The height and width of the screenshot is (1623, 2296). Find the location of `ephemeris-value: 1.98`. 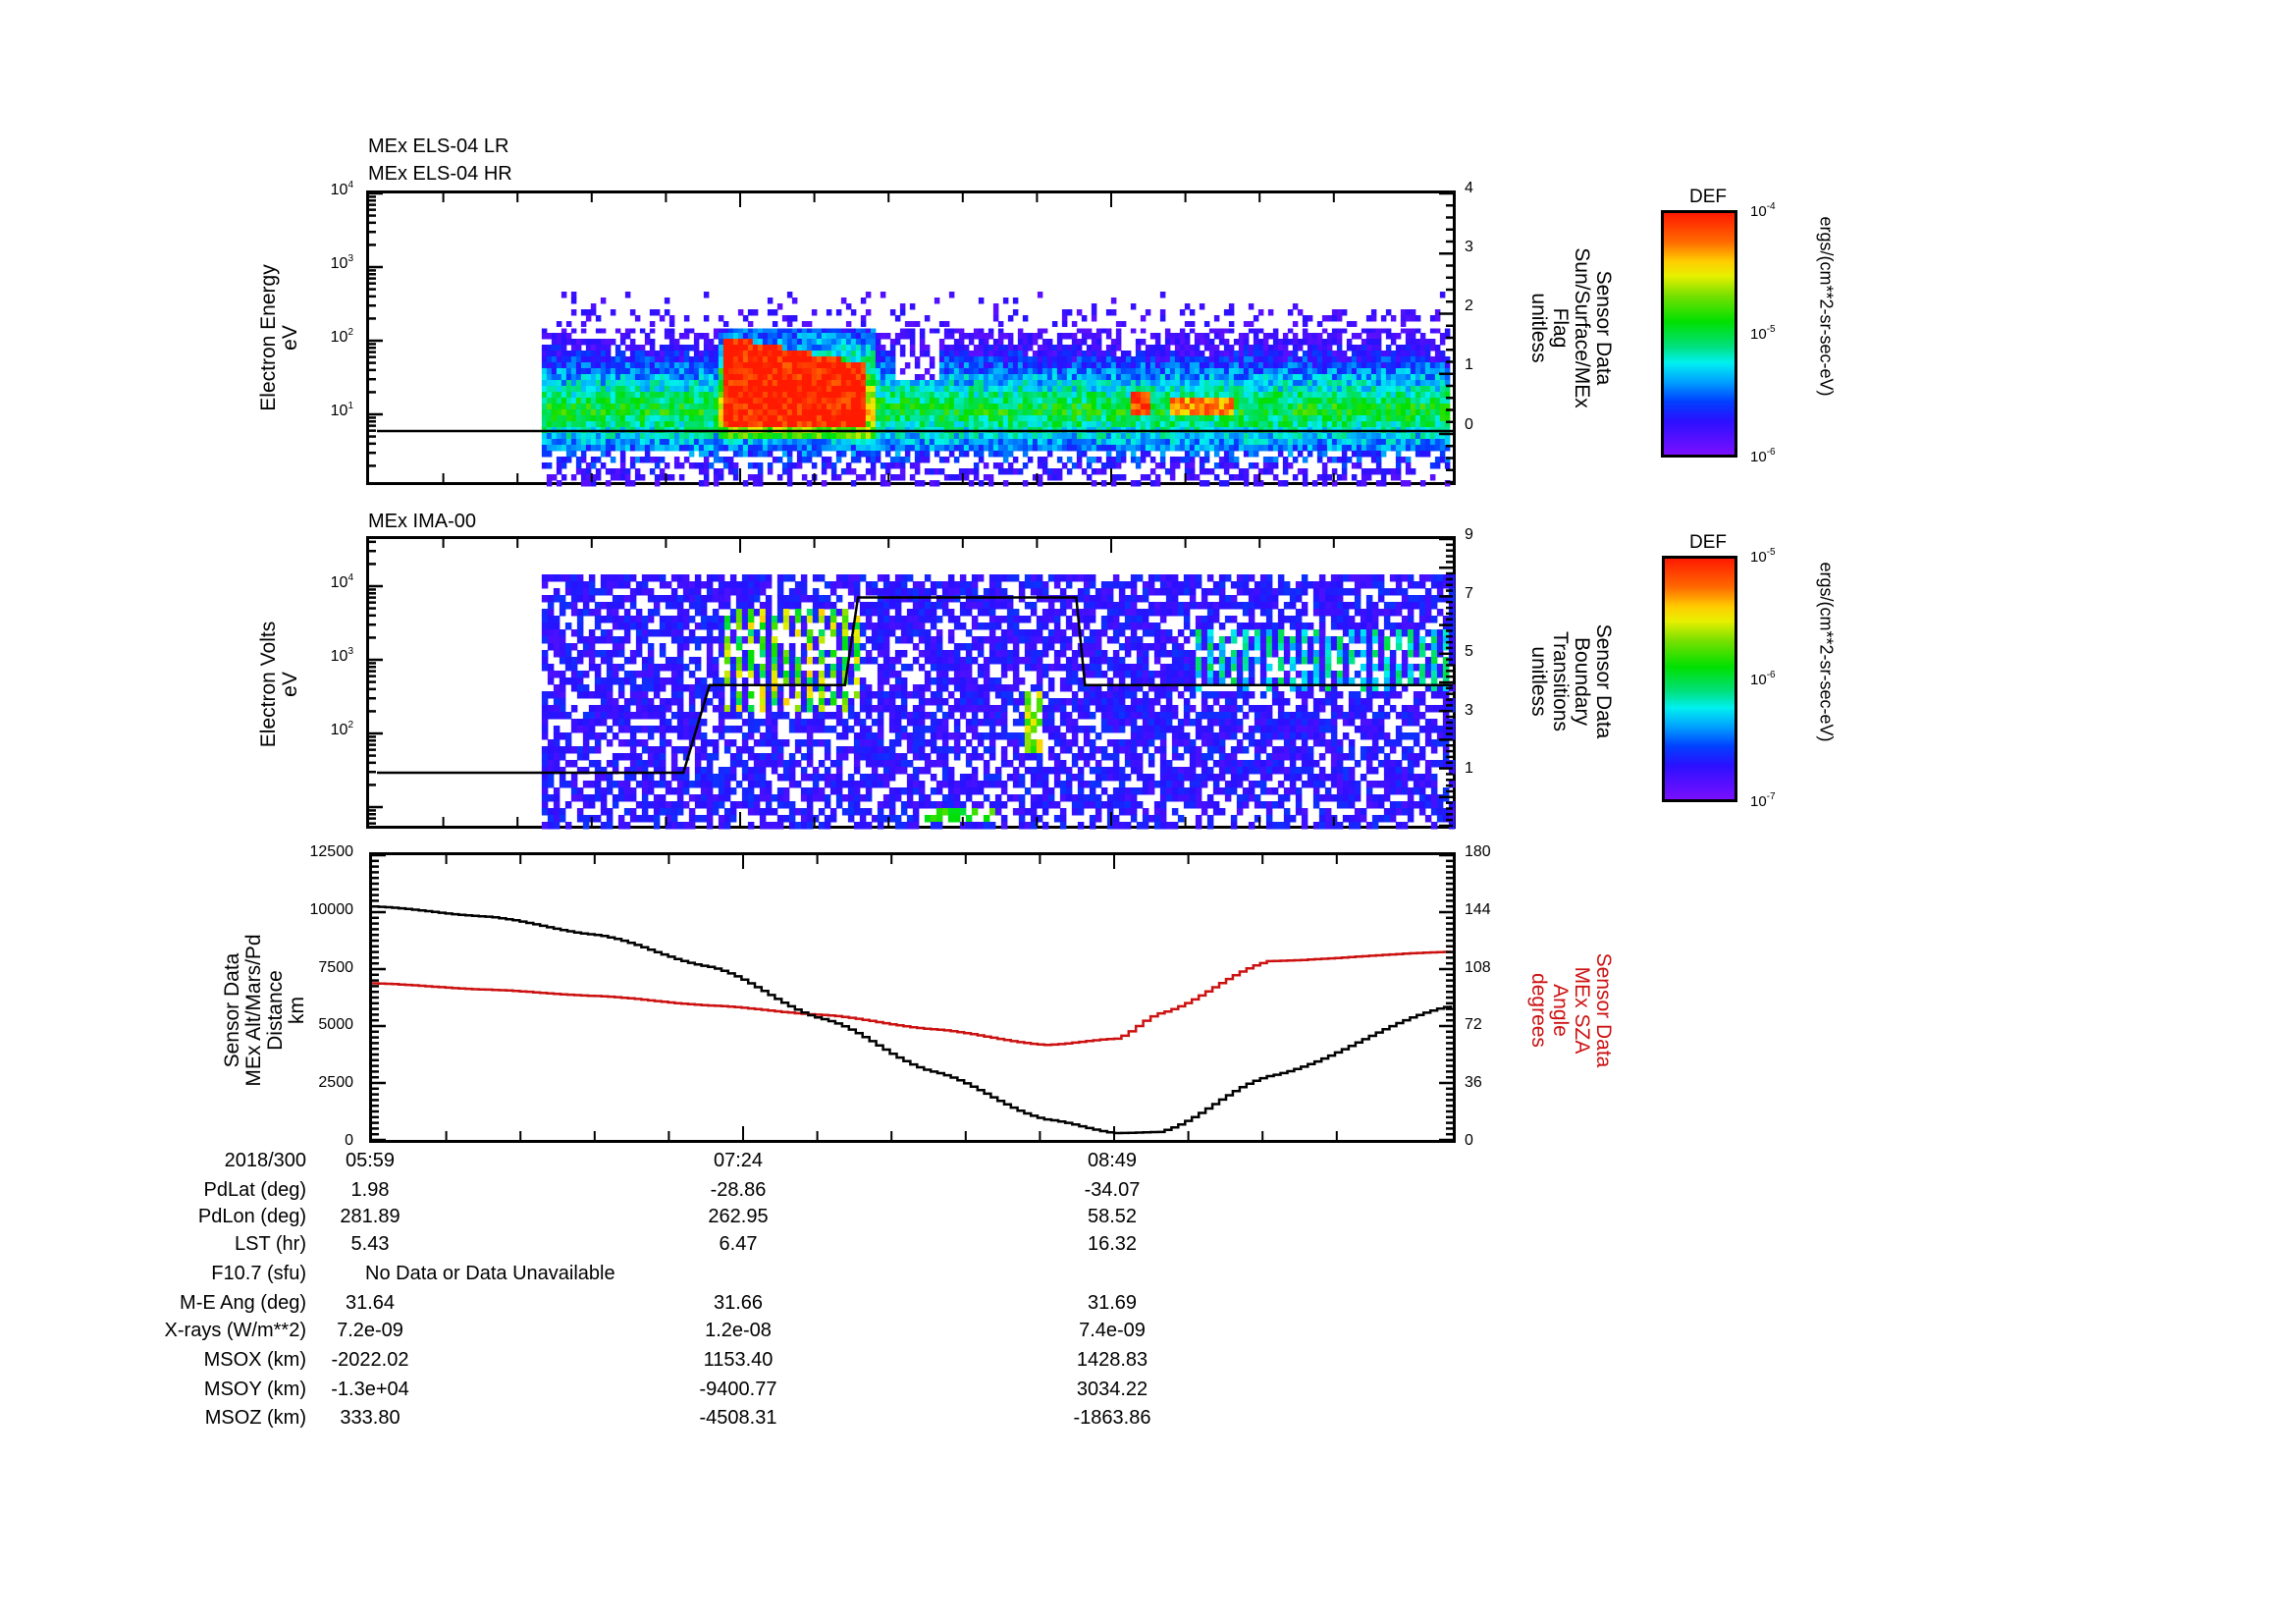

ephemeris-value: 1.98 is located at coordinates (370, 1190).